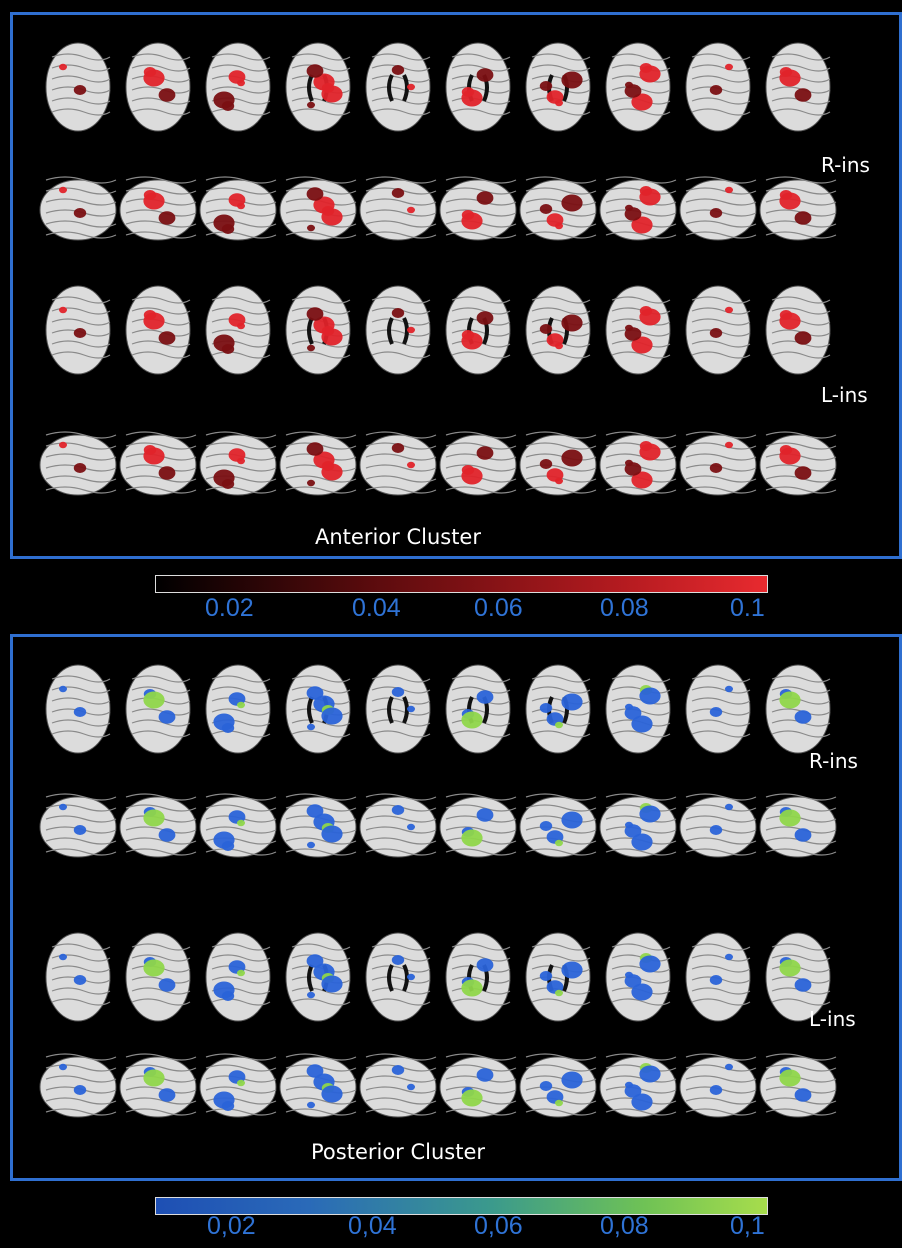 The width and height of the screenshot is (902, 1248). I want to click on anterior-l-ins-axial-row, so click(428, 330).